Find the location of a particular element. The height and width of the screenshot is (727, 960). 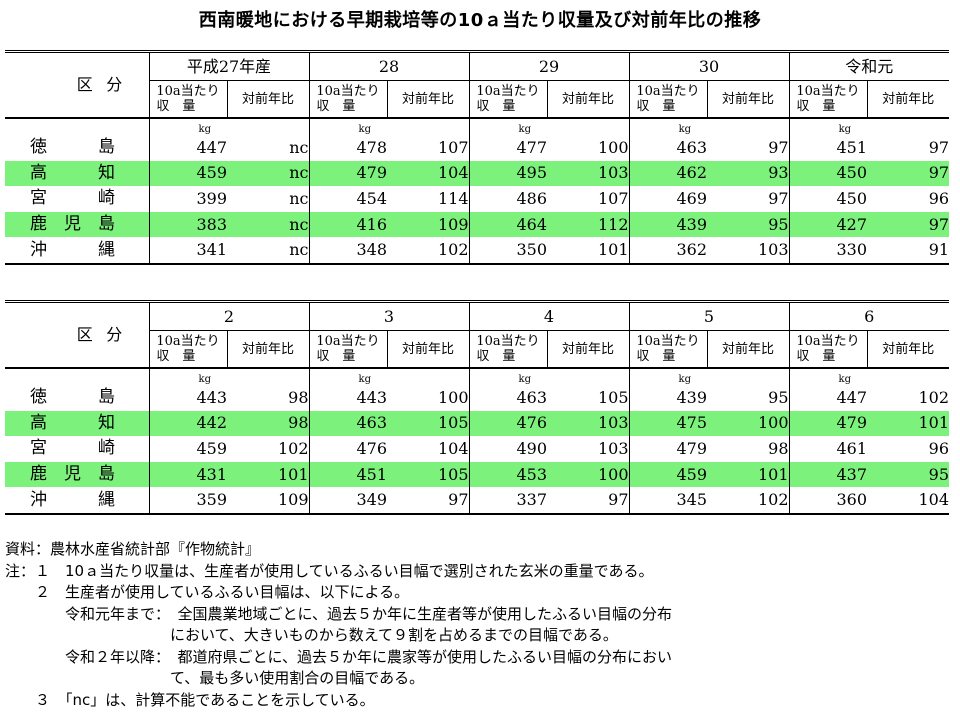

yield-cell: 447 is located at coordinates (827, 398).